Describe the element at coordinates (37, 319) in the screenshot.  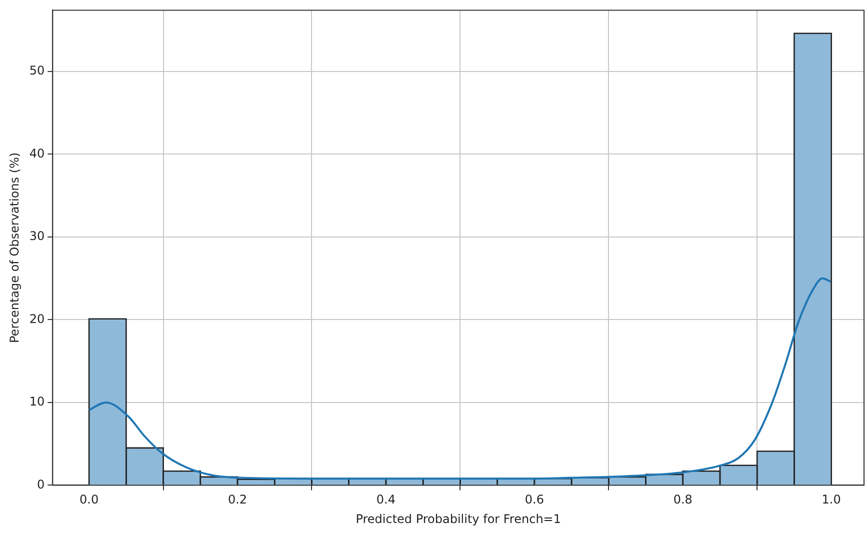
I see `y-tick-label: 20` at that location.